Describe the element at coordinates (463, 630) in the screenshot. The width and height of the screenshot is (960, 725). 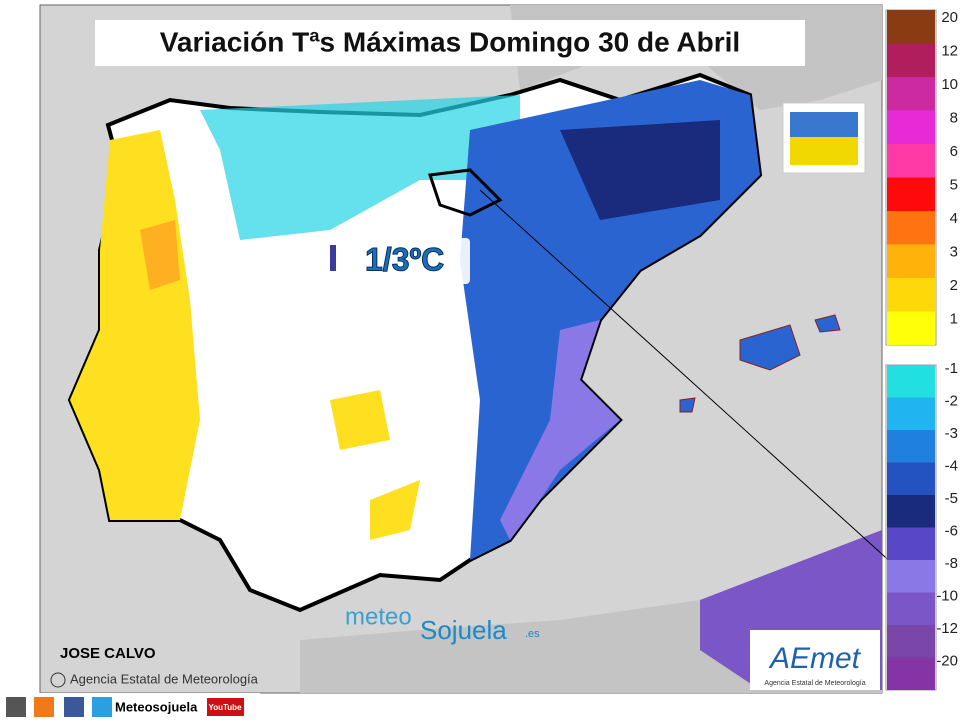
I see `logo-sojuela: Sojuela` at that location.